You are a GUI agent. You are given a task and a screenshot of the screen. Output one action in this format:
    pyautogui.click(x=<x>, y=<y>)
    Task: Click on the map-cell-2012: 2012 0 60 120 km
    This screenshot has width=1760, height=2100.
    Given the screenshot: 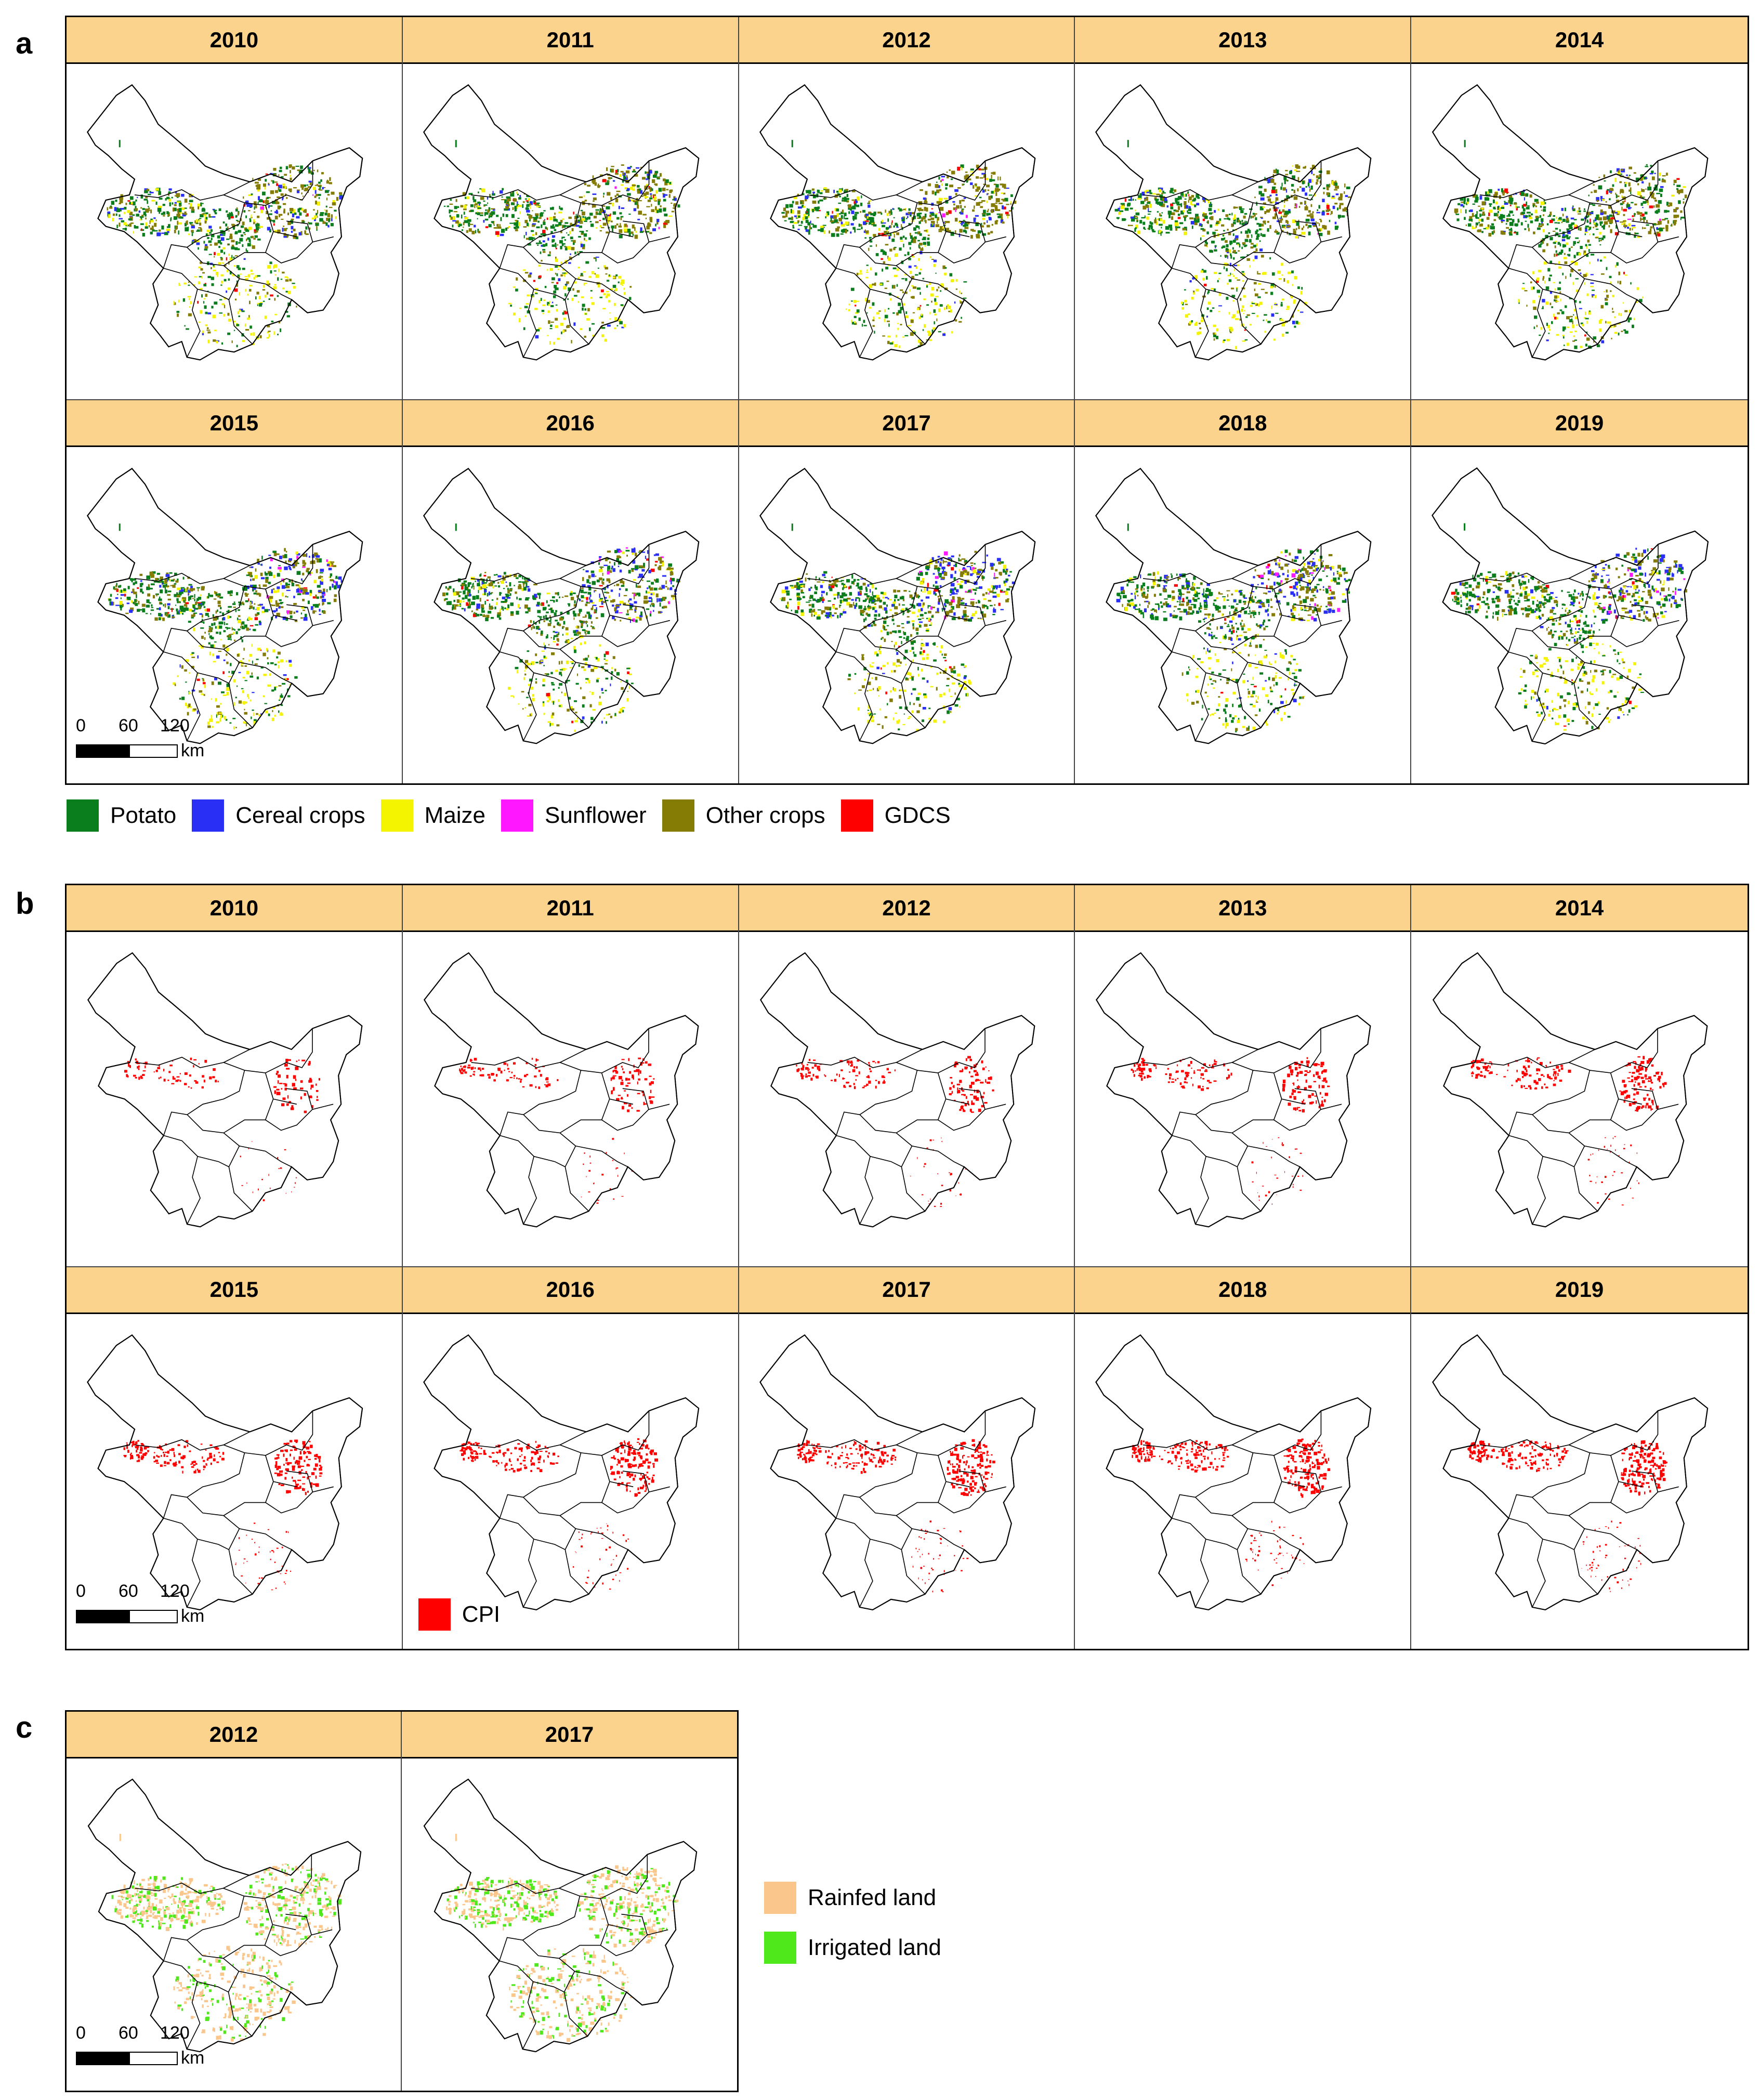 What is the action you would take?
    pyautogui.click(x=234, y=1901)
    